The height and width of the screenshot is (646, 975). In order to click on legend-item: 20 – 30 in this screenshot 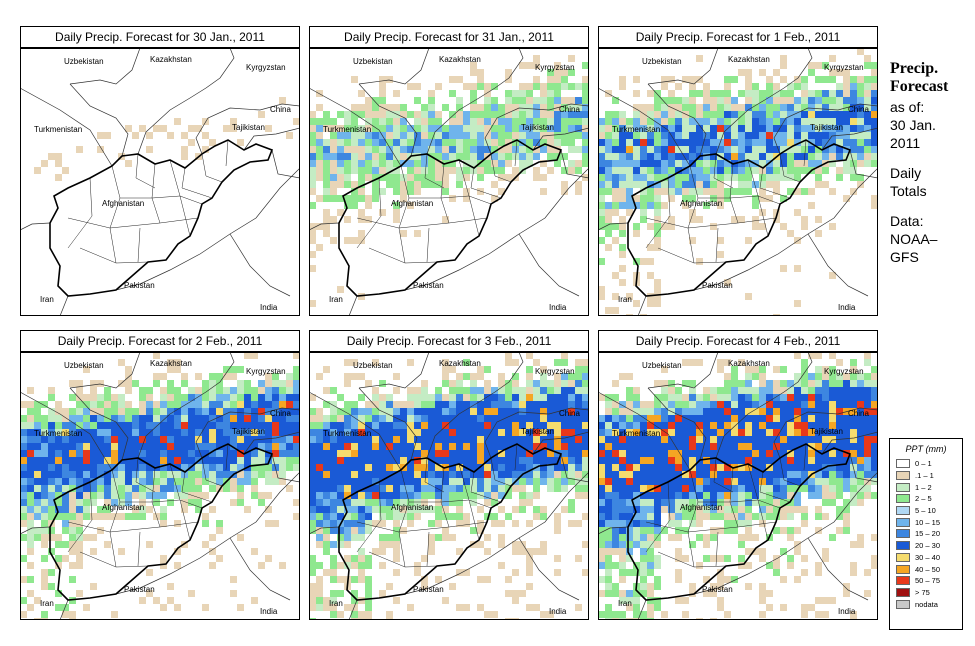, I will do `click(929, 546)`.